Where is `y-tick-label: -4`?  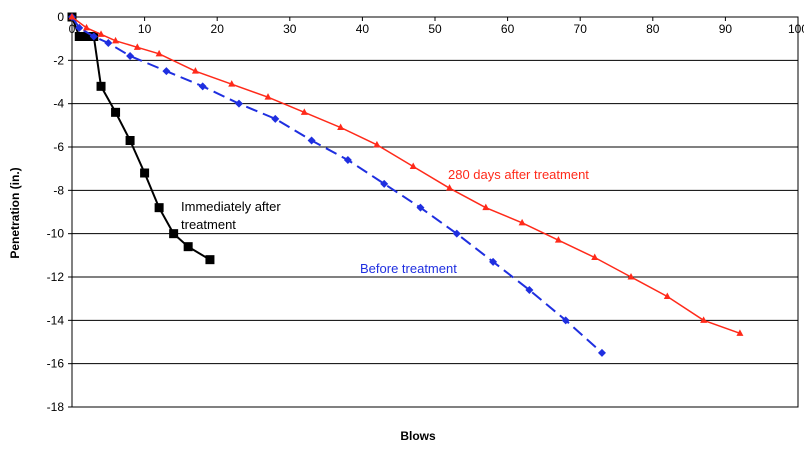 y-tick-label: -4 is located at coordinates (58, 104).